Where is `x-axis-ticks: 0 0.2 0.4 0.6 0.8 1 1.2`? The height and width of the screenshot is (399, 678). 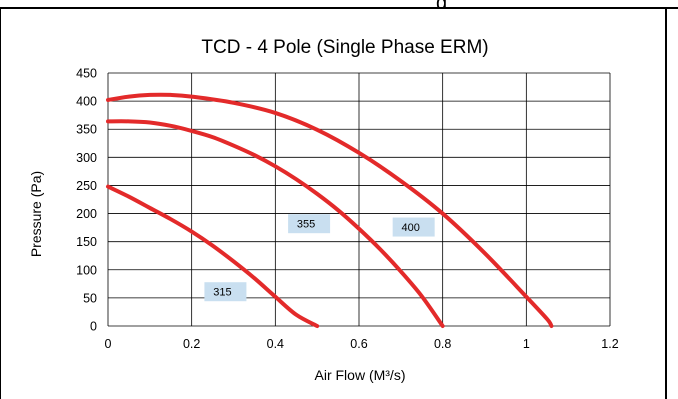 x-axis-ticks: 0 0.2 0.4 0.6 0.8 1 1.2 is located at coordinates (362, 344).